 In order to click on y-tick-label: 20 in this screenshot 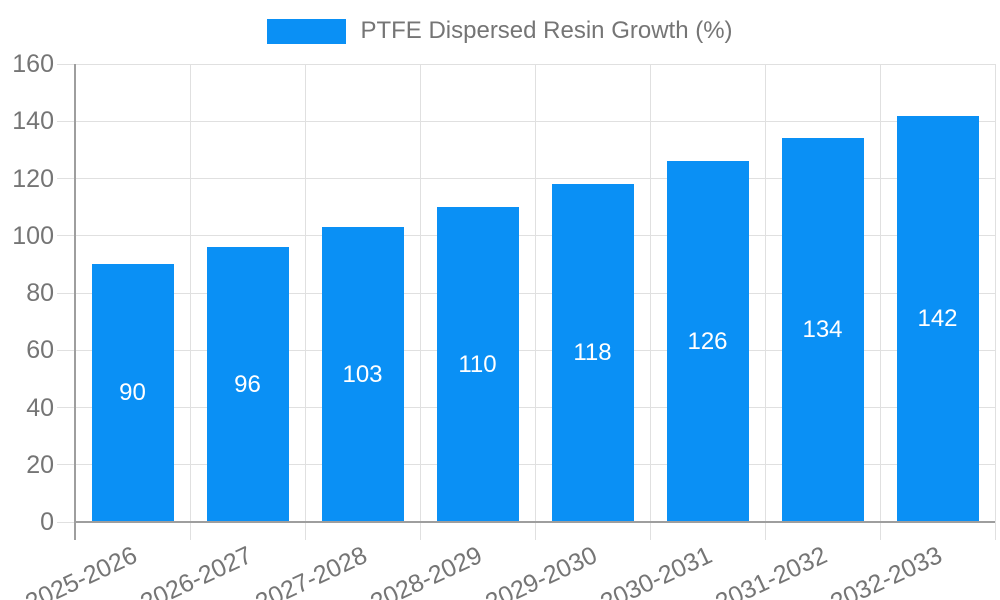, I will do `click(40, 464)`.